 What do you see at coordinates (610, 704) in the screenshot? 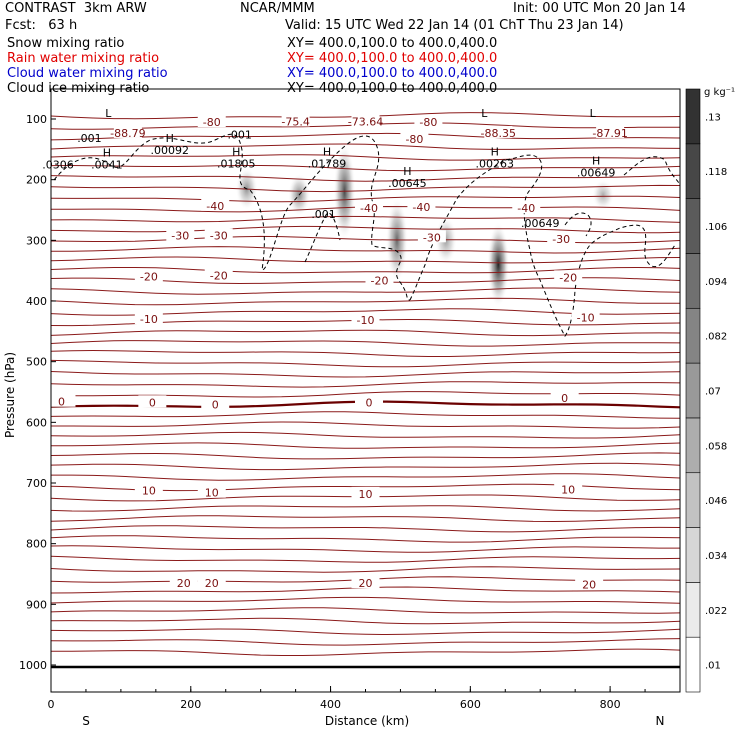
I see `x-tick-label: 800` at bounding box center [610, 704].